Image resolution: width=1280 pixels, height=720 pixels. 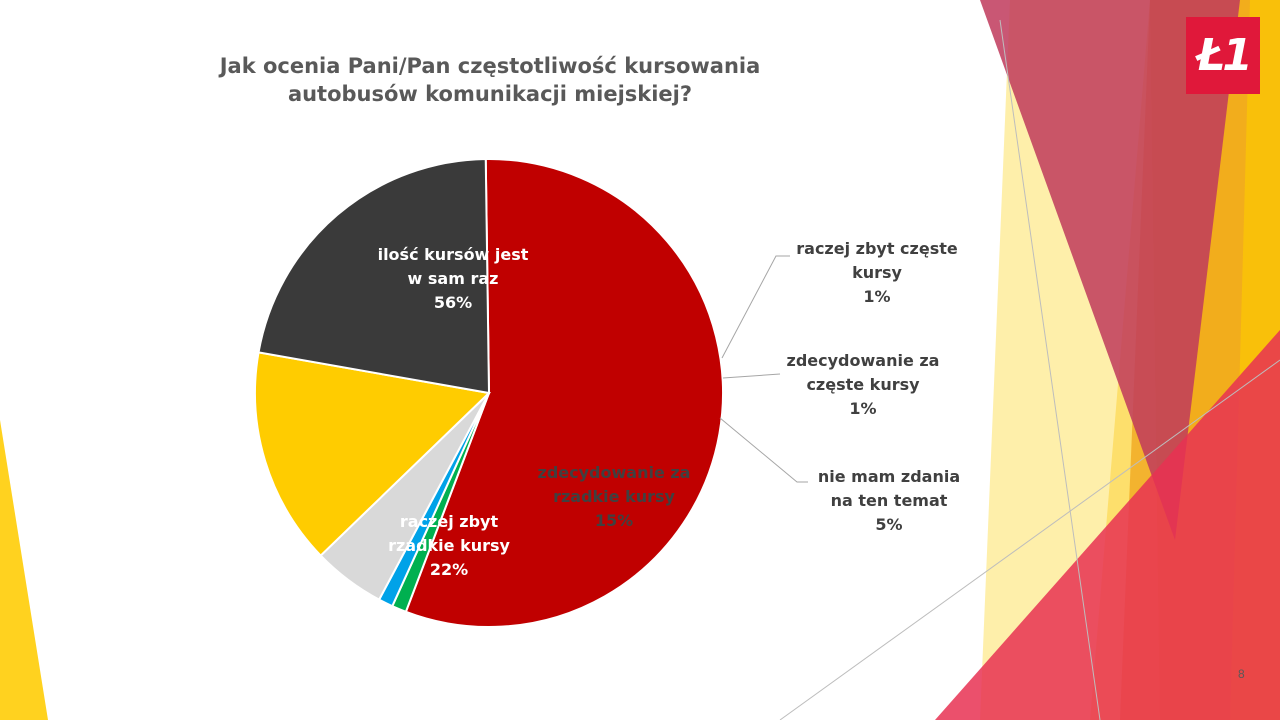 I want to click on slice-category-label-0: ilość kursów jest, so click(x=453, y=254).